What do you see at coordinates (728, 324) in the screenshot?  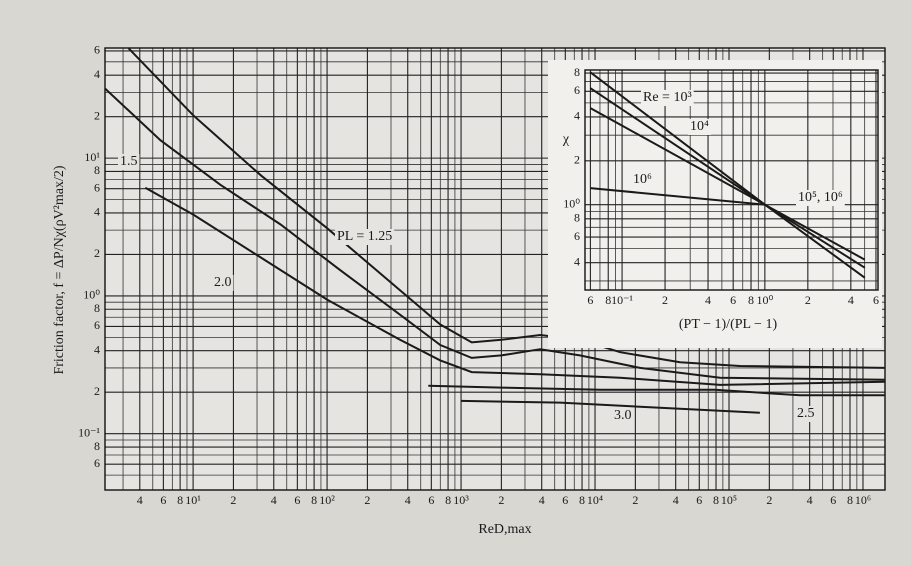 I see `x-axis-label: (PT − 1)/(PL − 1)` at bounding box center [728, 324].